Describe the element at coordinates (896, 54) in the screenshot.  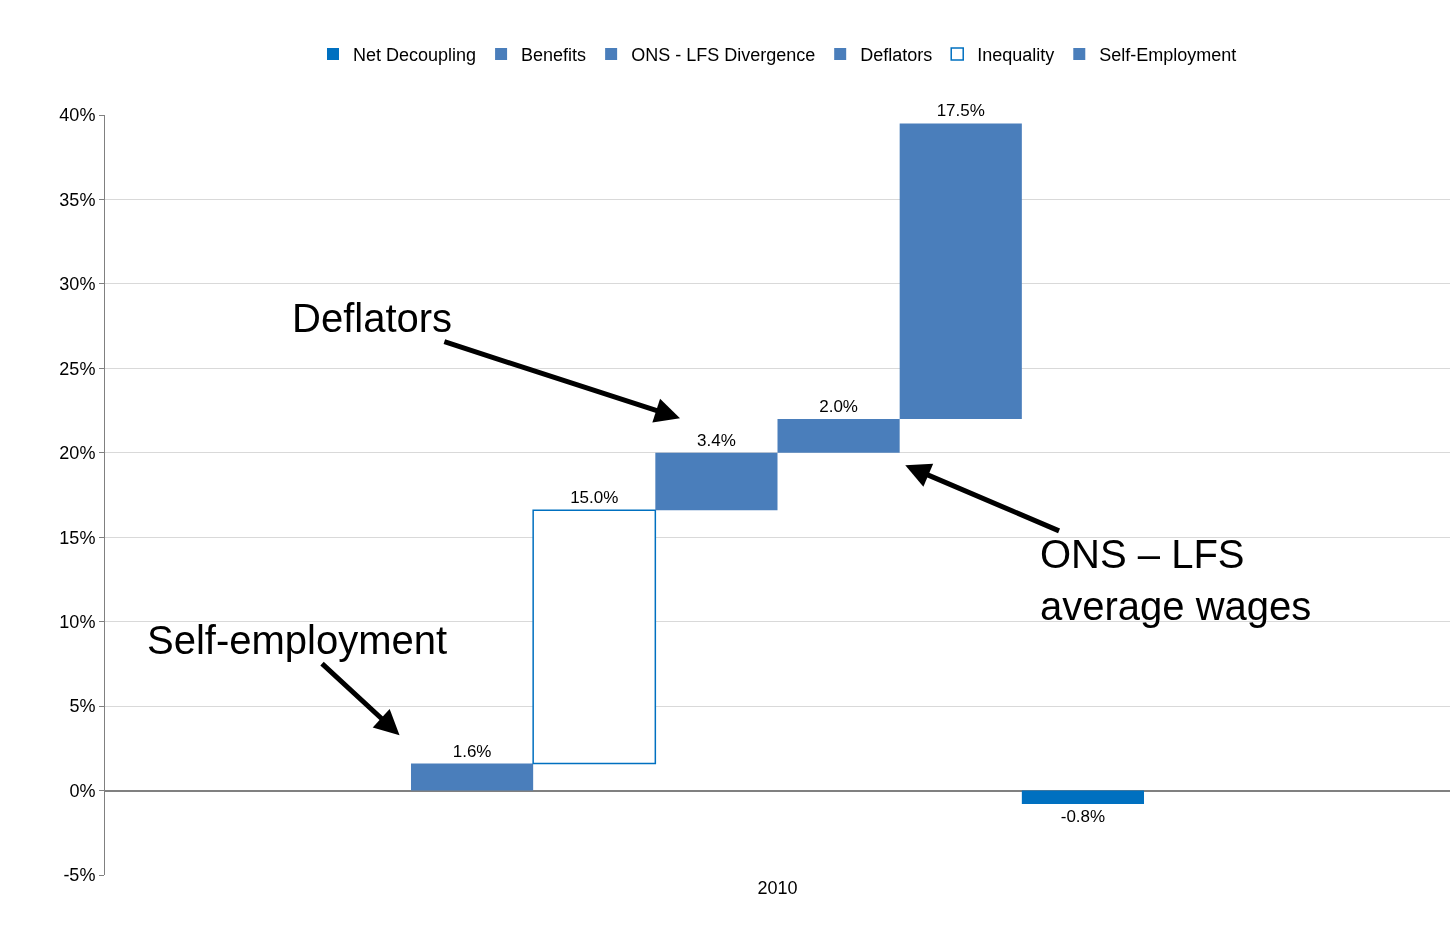
I see `legend-label: Deflators` at that location.